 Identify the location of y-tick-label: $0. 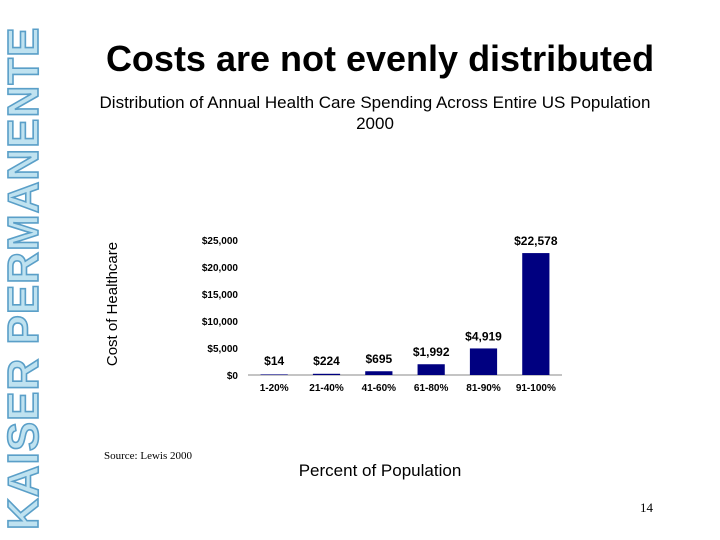
(233, 376).